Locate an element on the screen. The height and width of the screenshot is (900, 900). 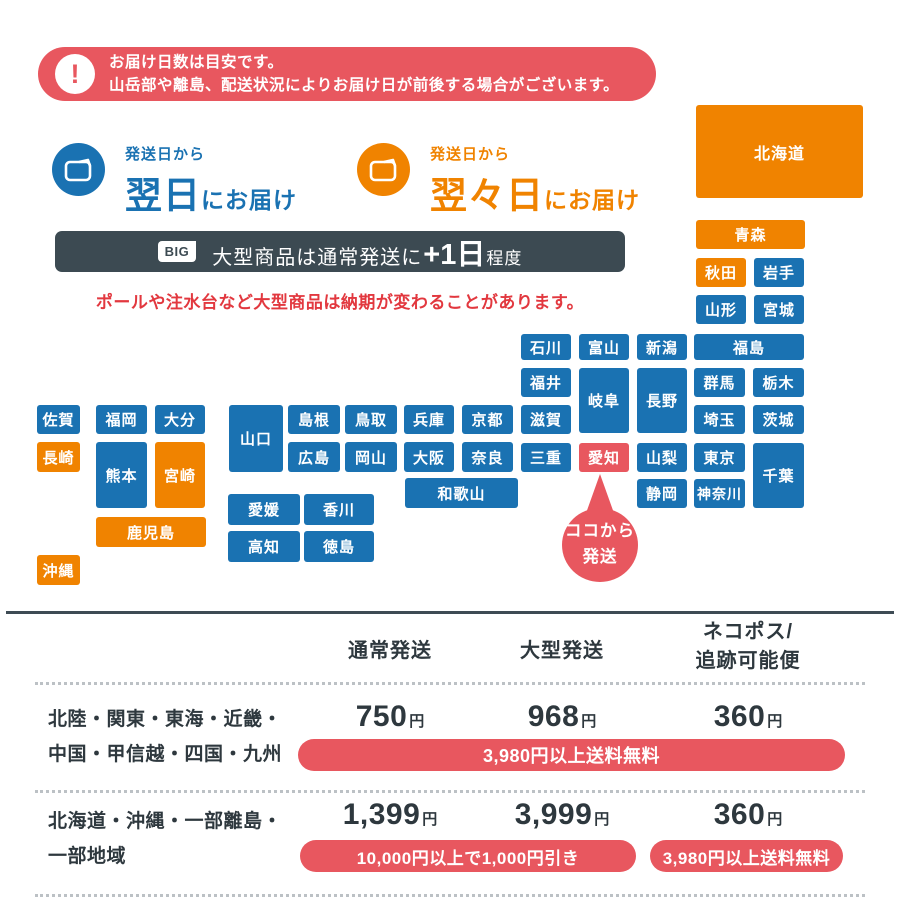
next-day-delivery-badge: 発送日から 翌日 にお届け is located at coordinates (174, 181).